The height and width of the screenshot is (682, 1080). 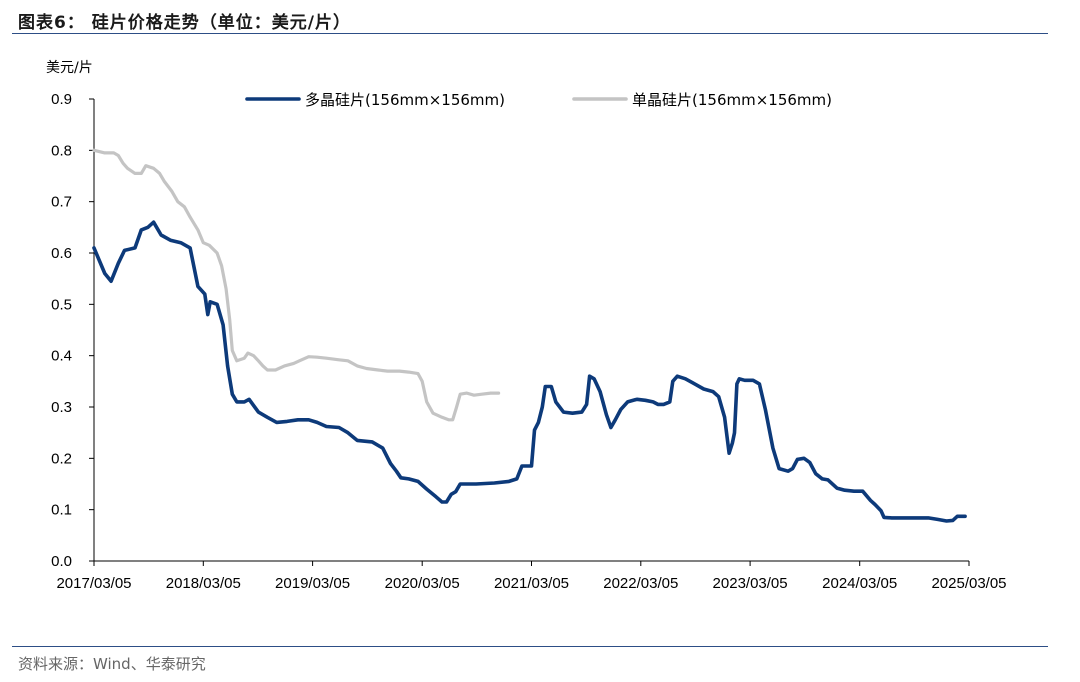 I want to click on y-axis-ticks: 0.0 0.1 0.2 0.3 0.4 0.5 0.6 0.7 0.8 0.9, so click(x=72, y=330).